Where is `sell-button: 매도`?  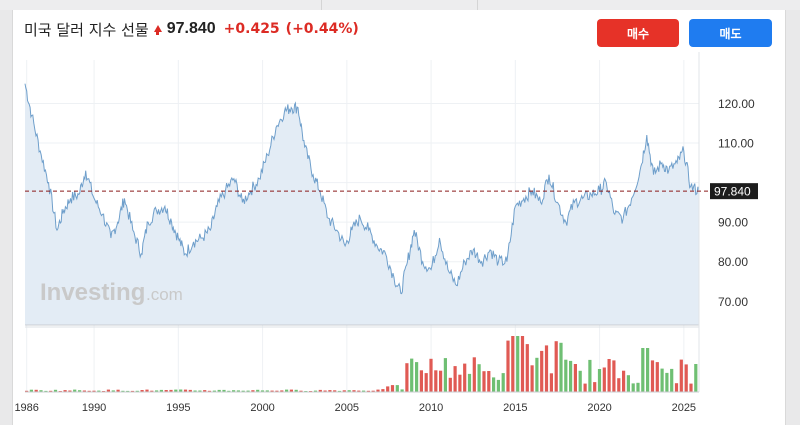
sell-button: 매도 is located at coordinates (730, 33).